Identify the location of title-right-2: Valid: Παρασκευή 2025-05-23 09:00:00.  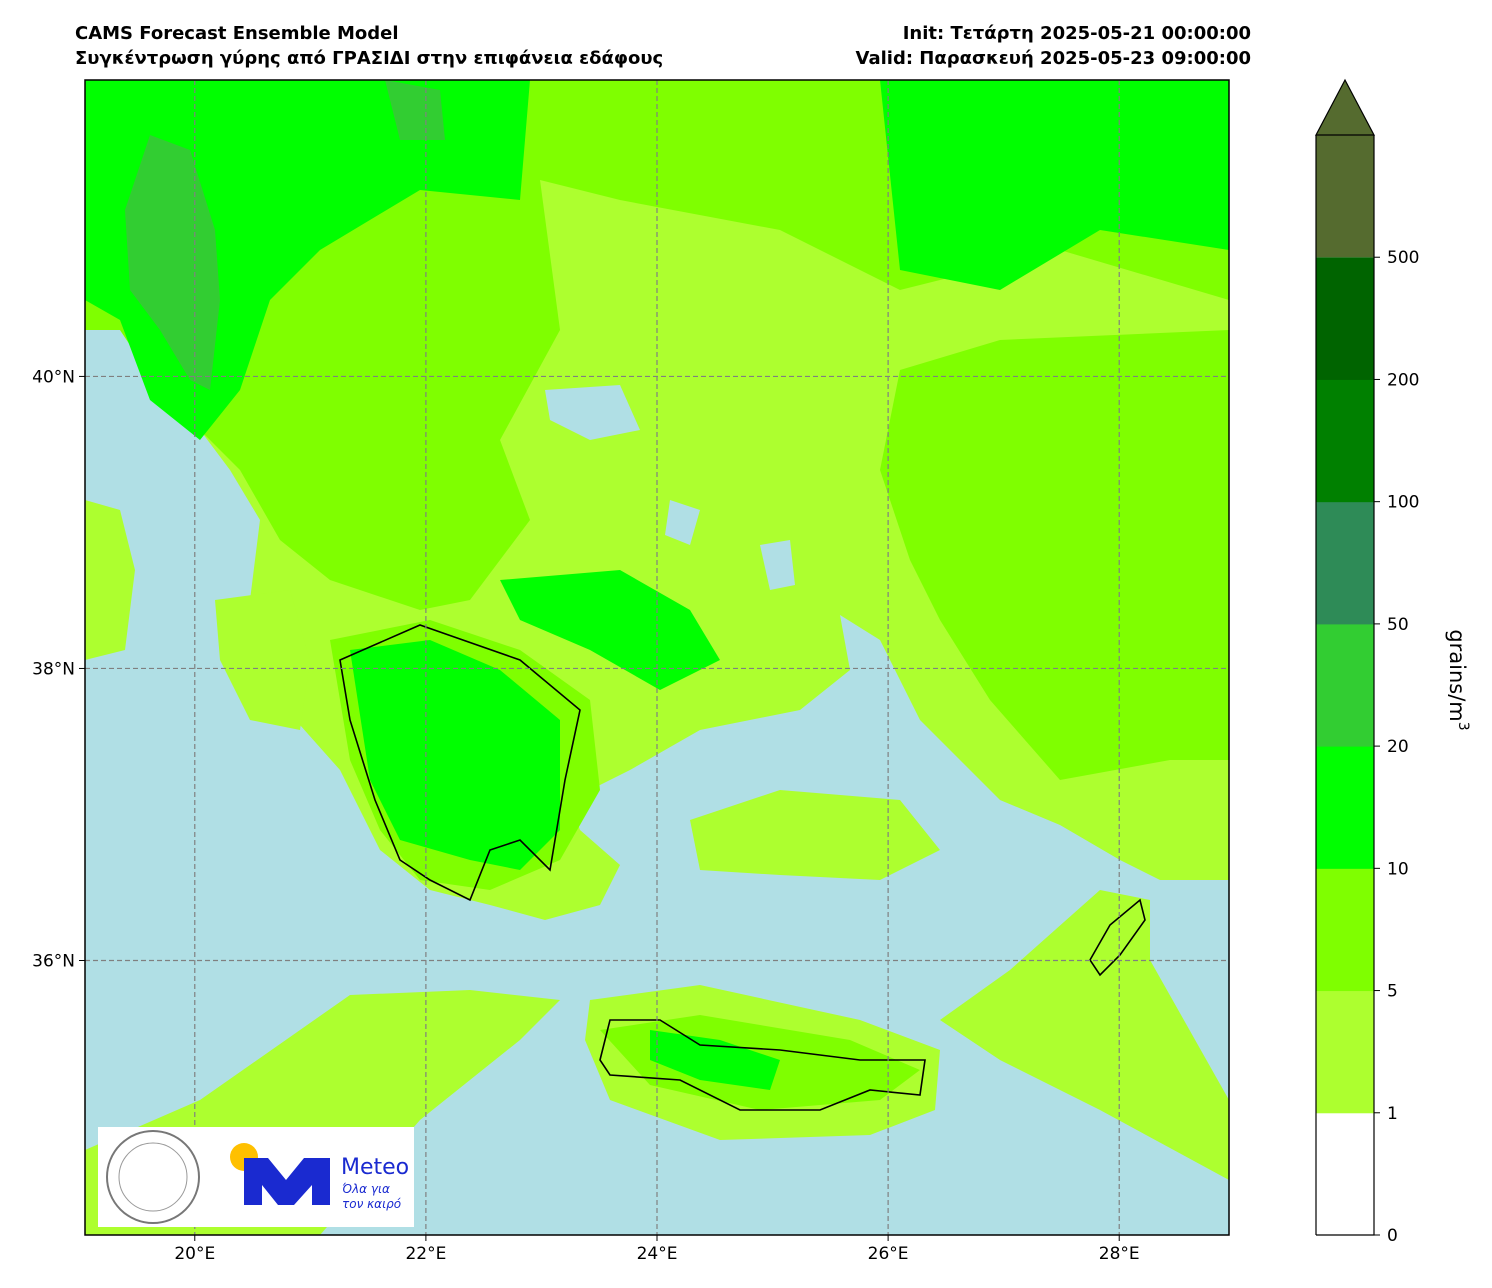
(1053, 58).